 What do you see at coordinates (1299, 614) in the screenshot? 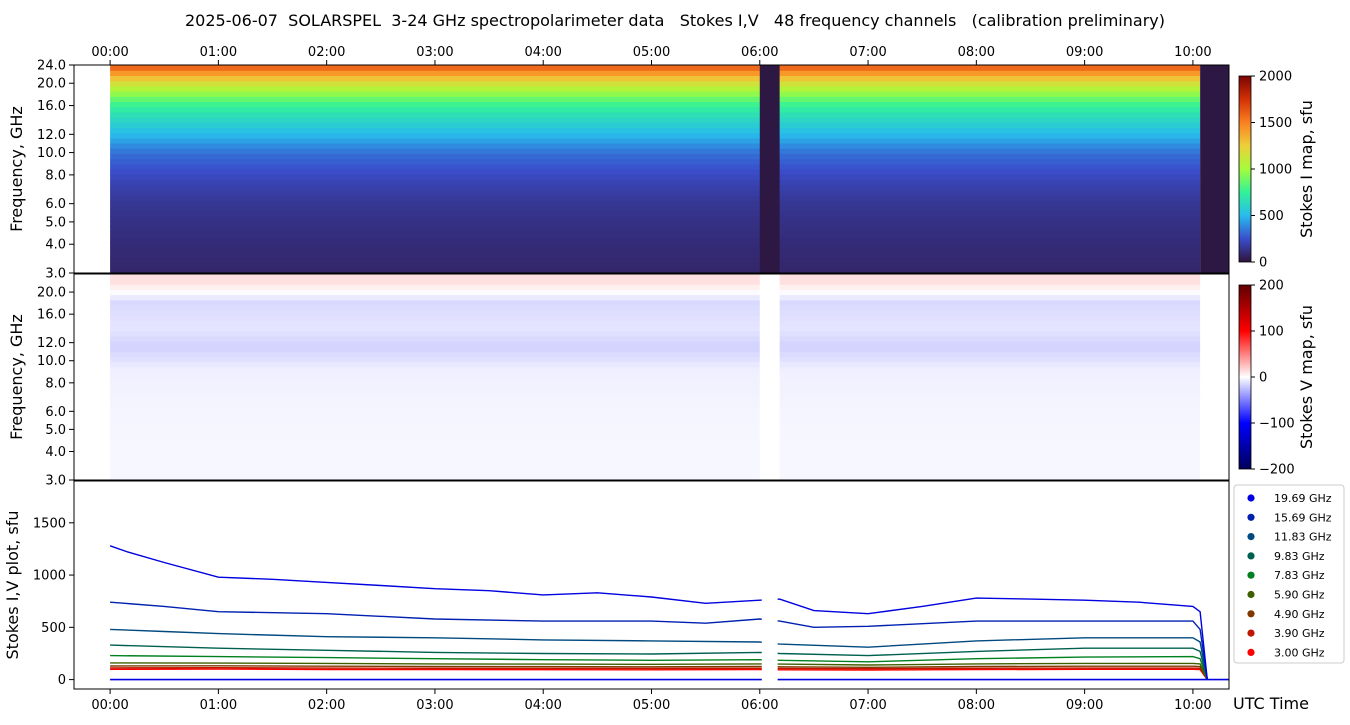
I see `legend-label: 4.90 GHz` at bounding box center [1299, 614].